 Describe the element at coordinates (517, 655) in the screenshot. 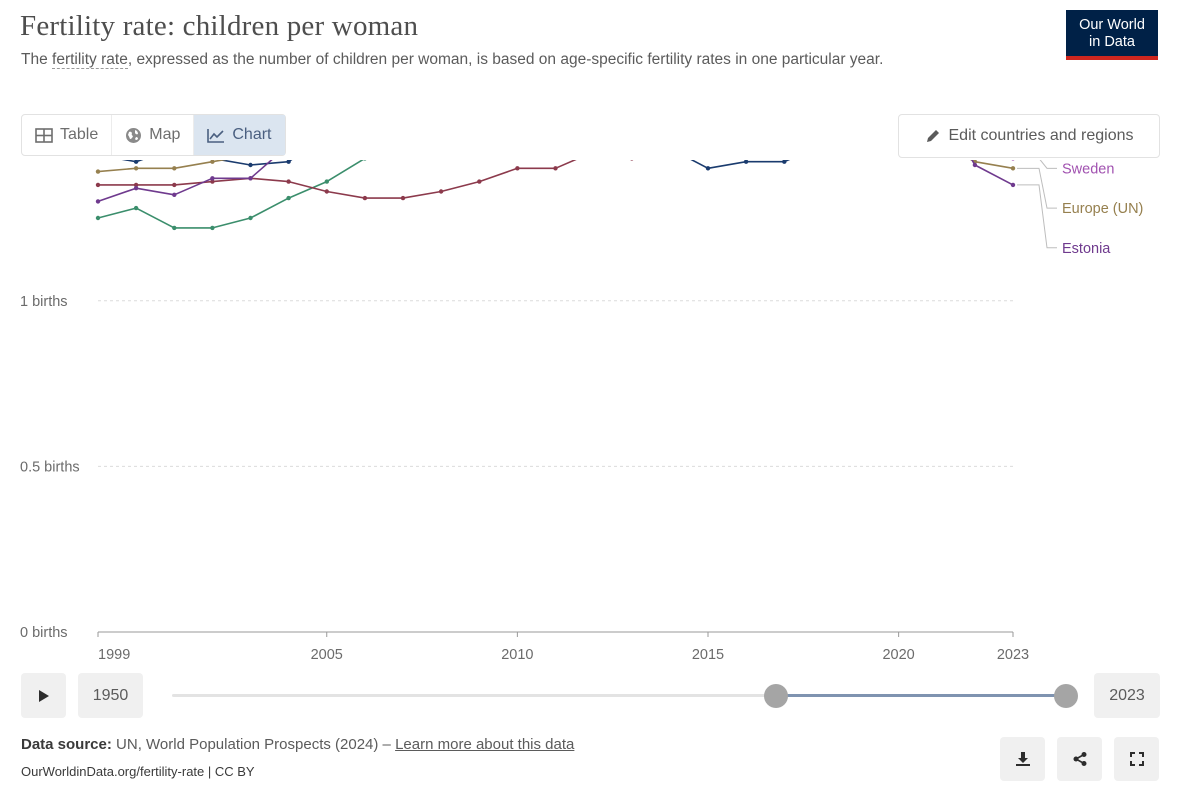

I see `x-tick-label: 2010` at that location.